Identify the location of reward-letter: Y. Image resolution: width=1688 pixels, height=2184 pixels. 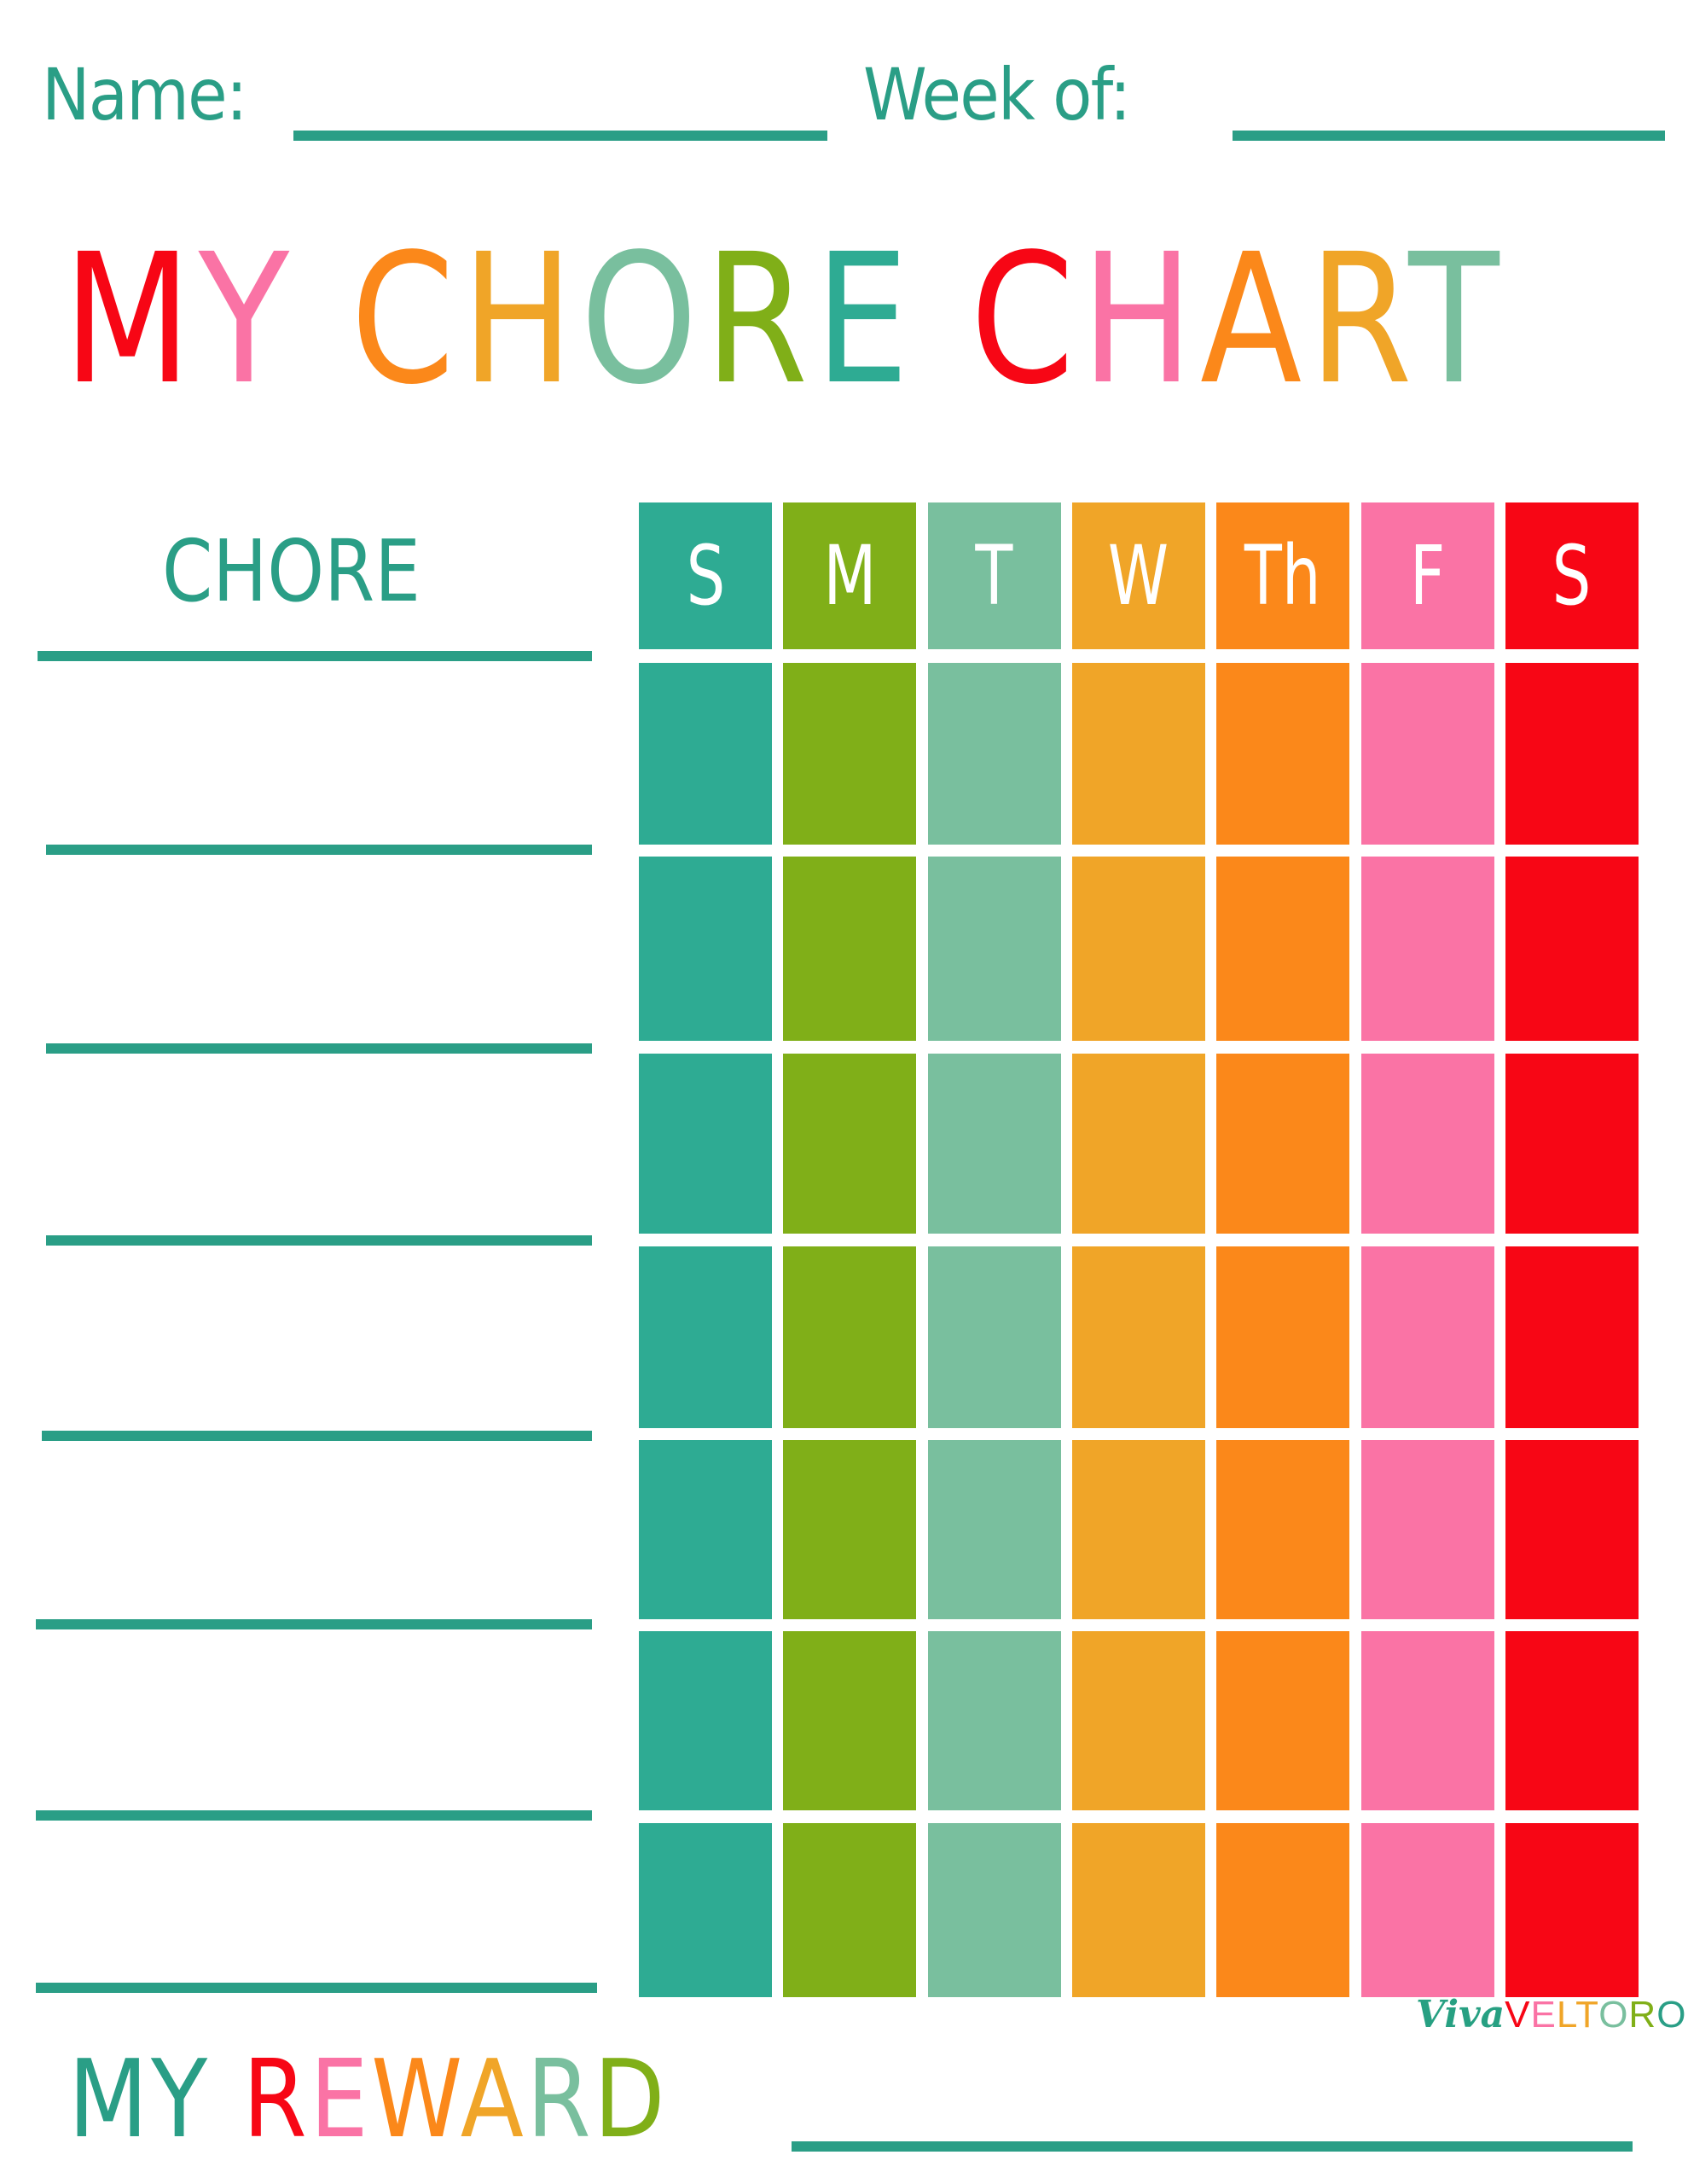
(180, 2099).